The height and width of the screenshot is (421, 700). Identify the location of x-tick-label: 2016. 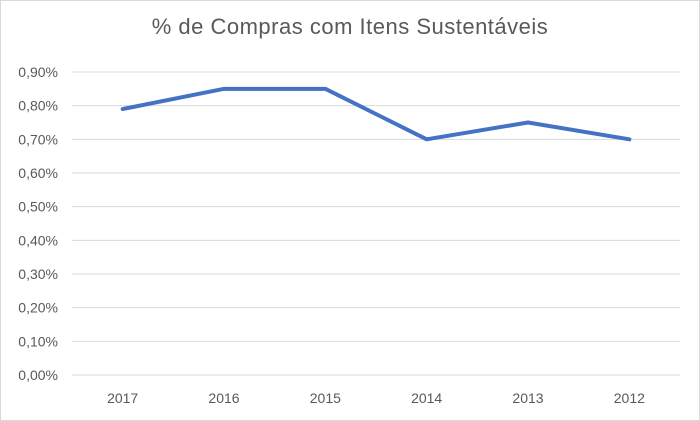
(223, 398).